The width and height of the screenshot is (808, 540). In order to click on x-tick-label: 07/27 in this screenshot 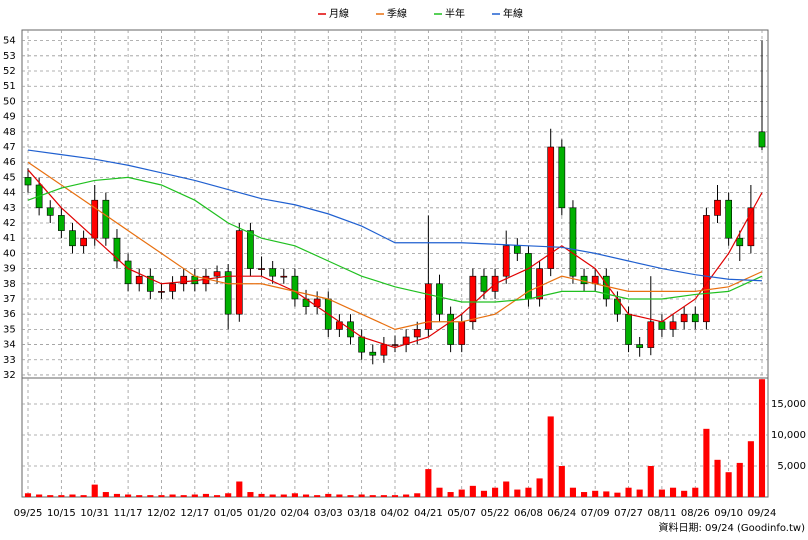, I will do `click(628, 513)`.